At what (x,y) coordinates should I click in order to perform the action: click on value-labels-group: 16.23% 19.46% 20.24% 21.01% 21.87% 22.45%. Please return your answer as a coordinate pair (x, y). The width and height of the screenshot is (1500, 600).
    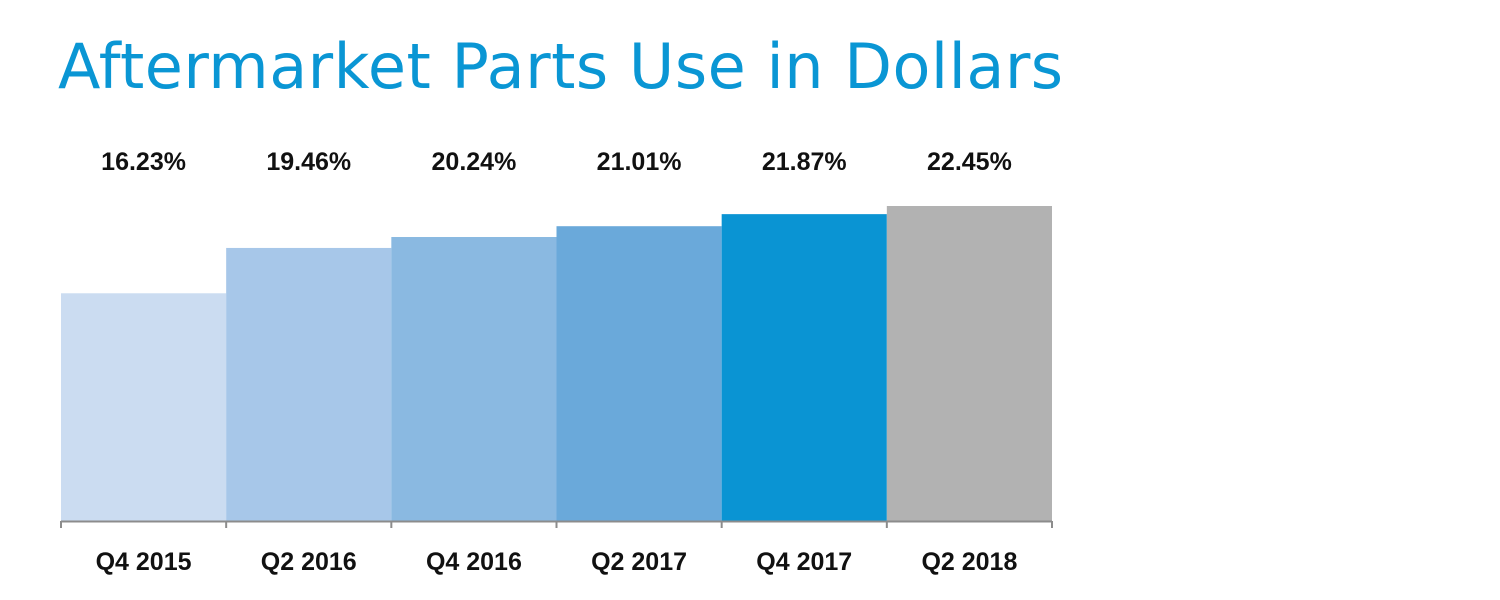
    Looking at the image, I should click on (556, 162).